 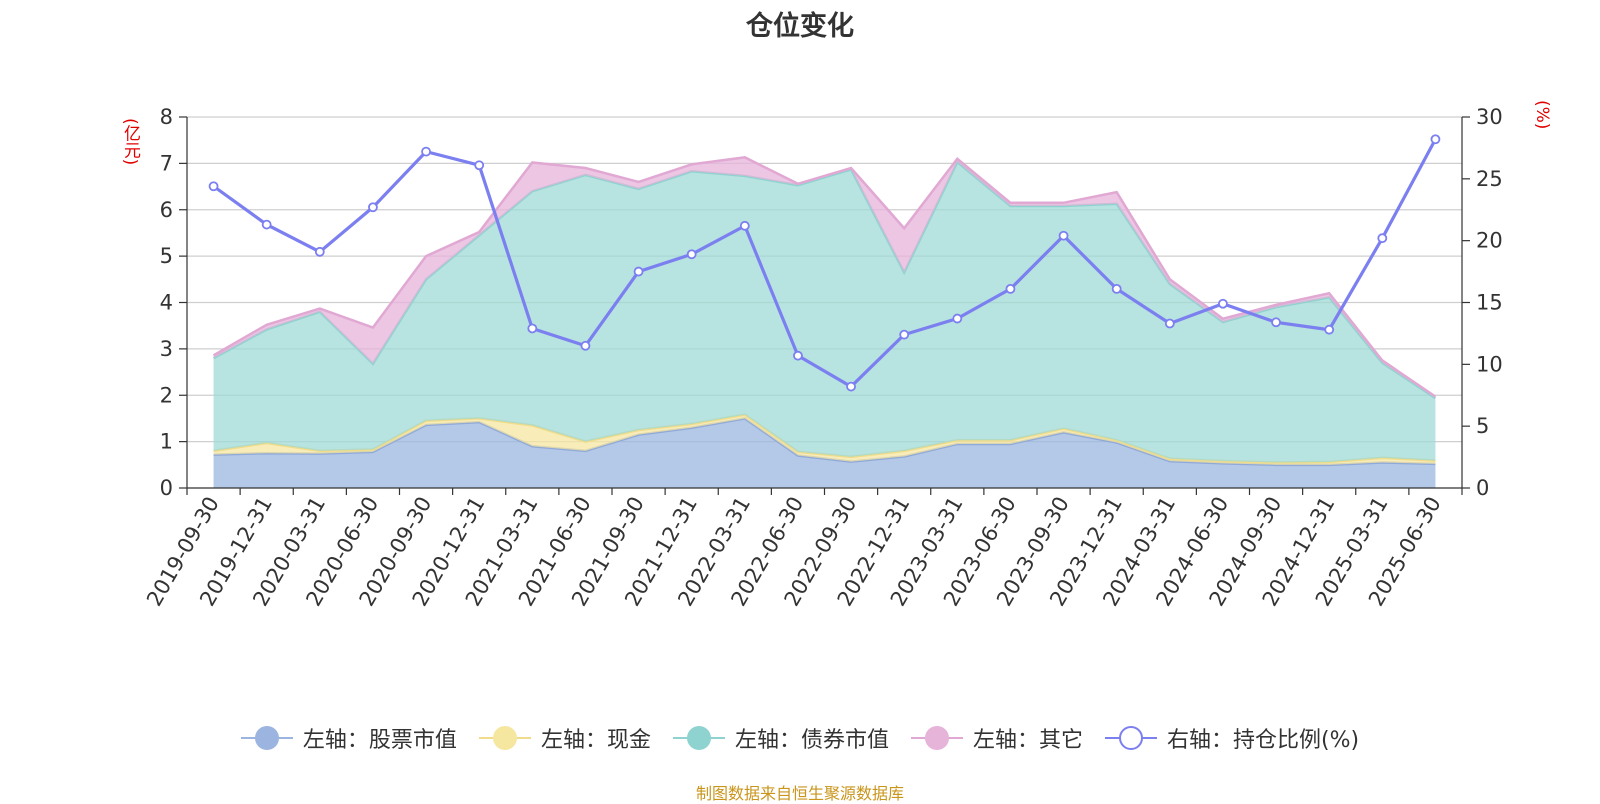 I want to click on left-tick-label: 6, so click(x=166, y=210).